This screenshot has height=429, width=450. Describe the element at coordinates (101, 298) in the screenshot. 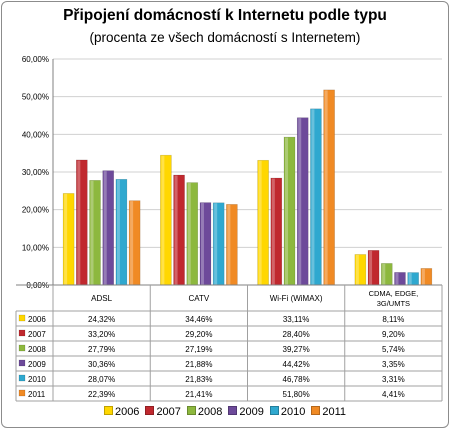

I see `category-label: ADSL` at that location.